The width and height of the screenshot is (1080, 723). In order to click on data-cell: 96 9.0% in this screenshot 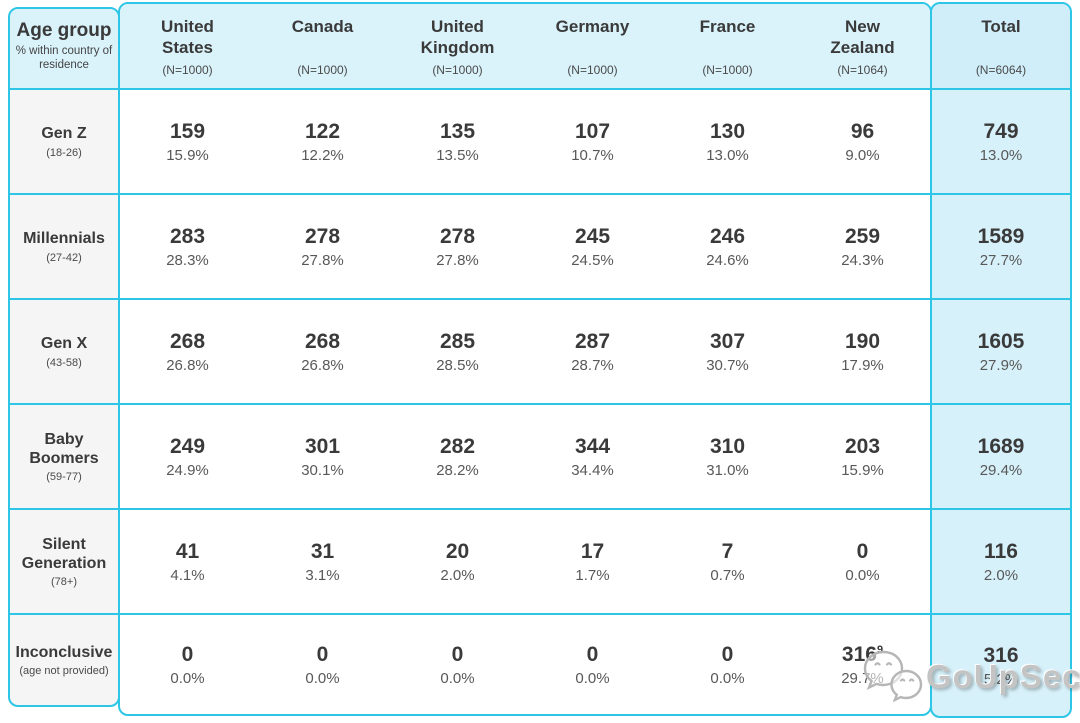, I will do `click(862, 141)`.